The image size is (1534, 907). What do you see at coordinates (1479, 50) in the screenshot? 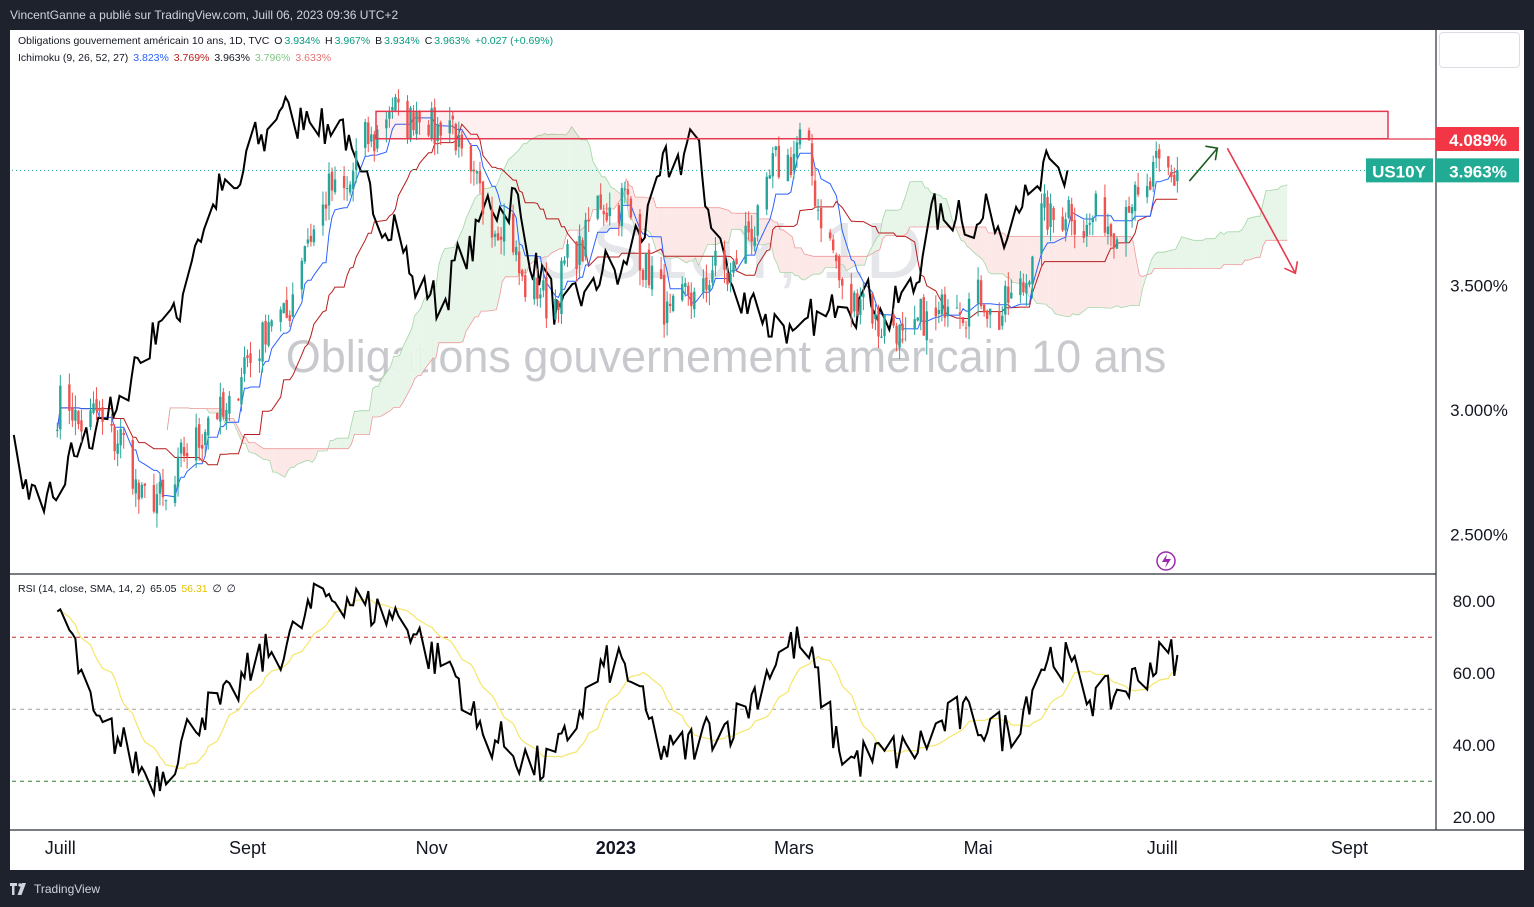
I see `price-scale-control` at bounding box center [1479, 50].